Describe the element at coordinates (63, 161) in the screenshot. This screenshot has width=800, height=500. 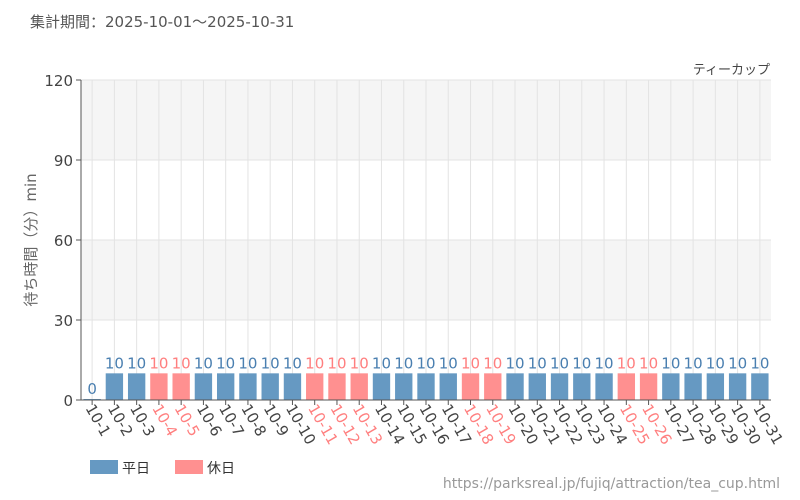
I see `y-tick-label: 90` at that location.